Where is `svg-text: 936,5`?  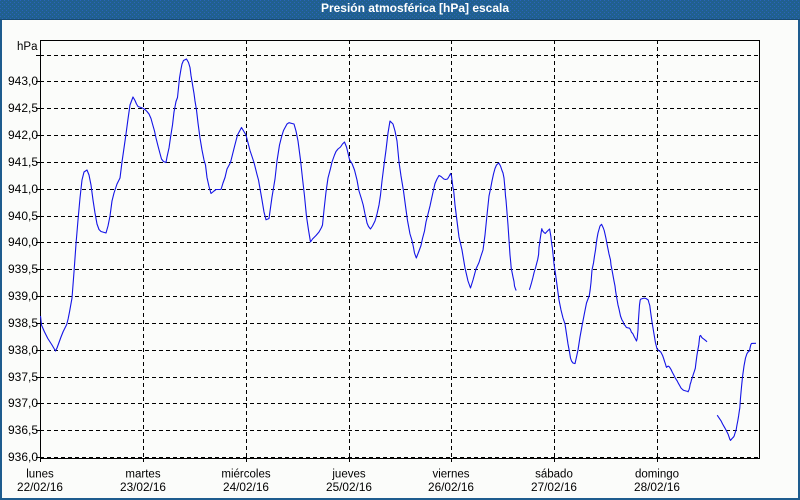
svg-text: 936,5 is located at coordinates (23, 430).